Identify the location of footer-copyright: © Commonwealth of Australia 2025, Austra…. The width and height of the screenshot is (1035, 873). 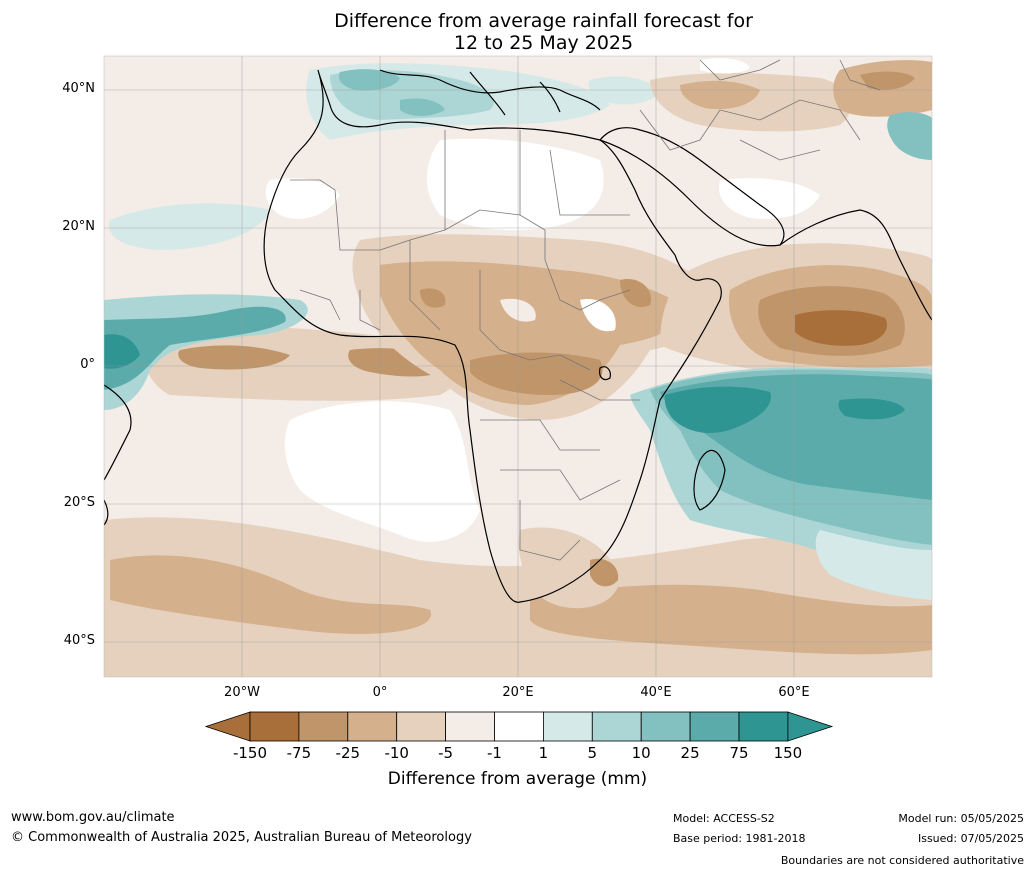
(241, 837).